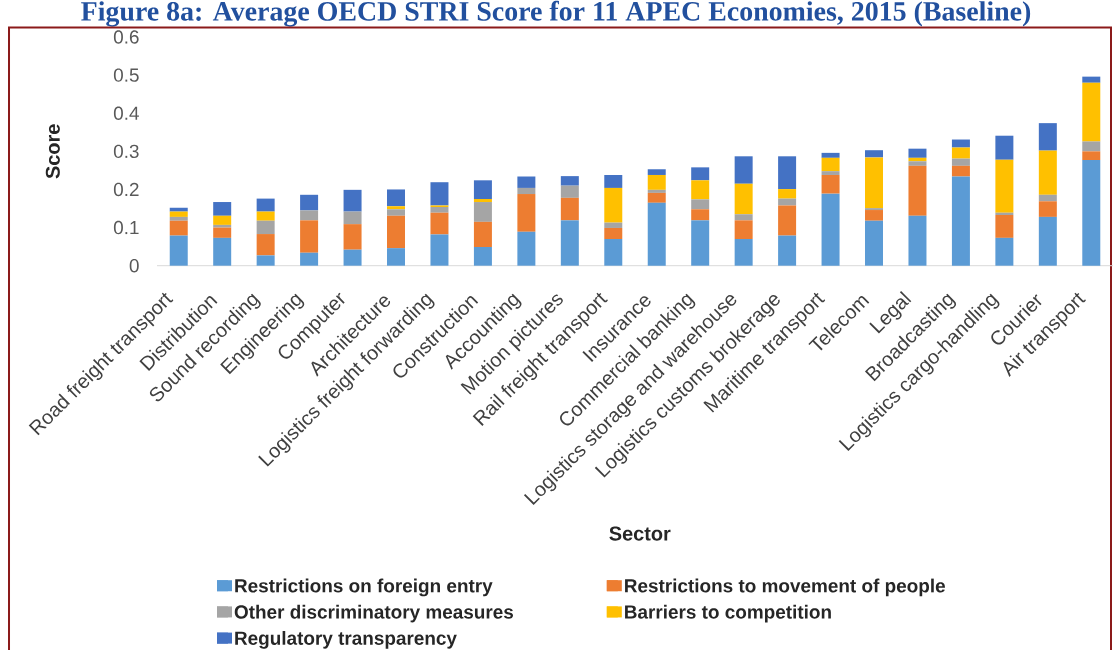 Image resolution: width=1119 pixels, height=650 pixels. What do you see at coordinates (346, 640) in the screenshot?
I see `legend-label: Regulatory transparency` at bounding box center [346, 640].